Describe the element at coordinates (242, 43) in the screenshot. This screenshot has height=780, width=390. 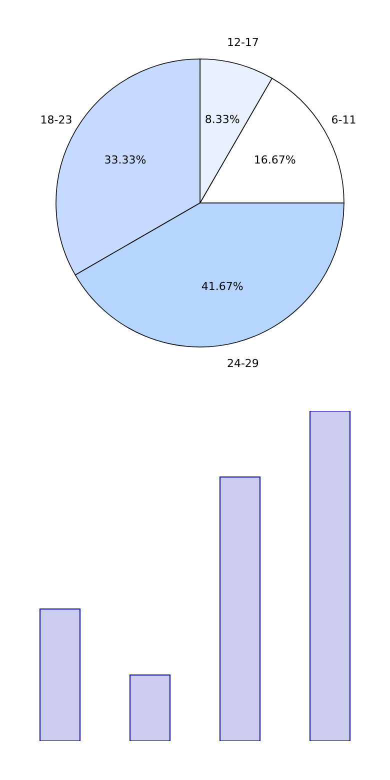
I see `slice-label: 12-17` at that location.